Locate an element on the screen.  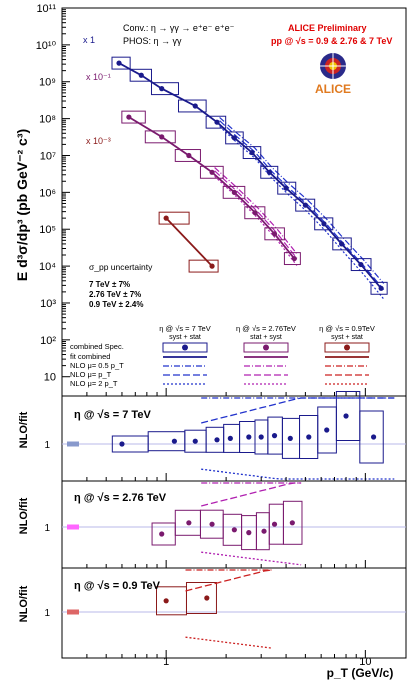
header-phos: PHOS: η → γγ is located at coordinates (152, 41).